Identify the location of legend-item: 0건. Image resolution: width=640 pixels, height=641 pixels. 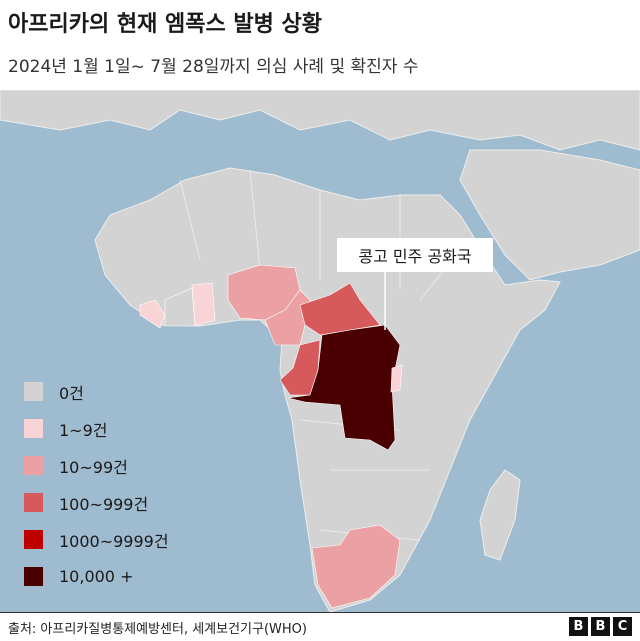
(96, 391).